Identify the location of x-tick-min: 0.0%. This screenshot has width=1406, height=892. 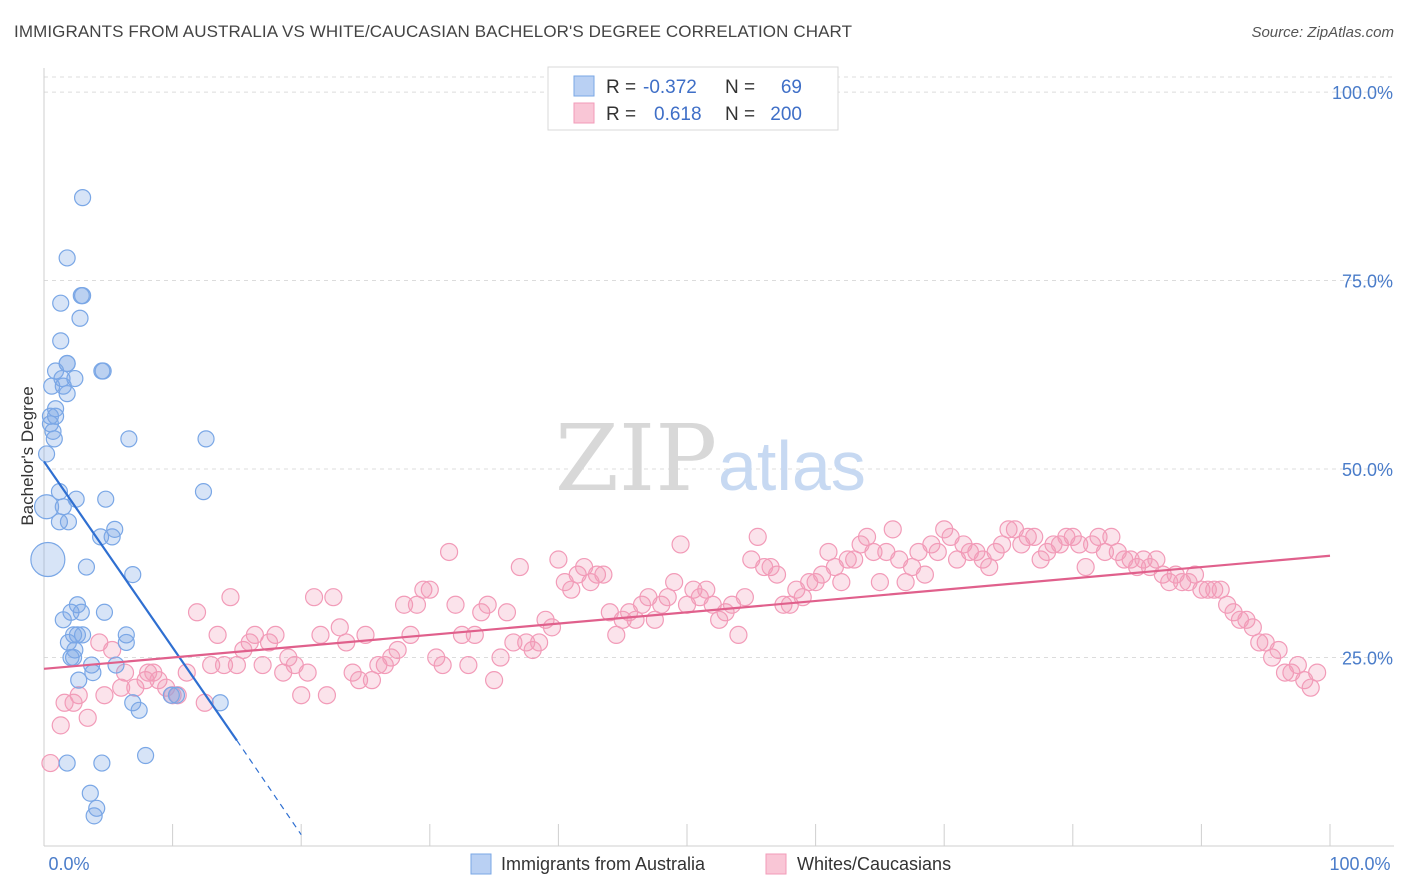
(68, 864).